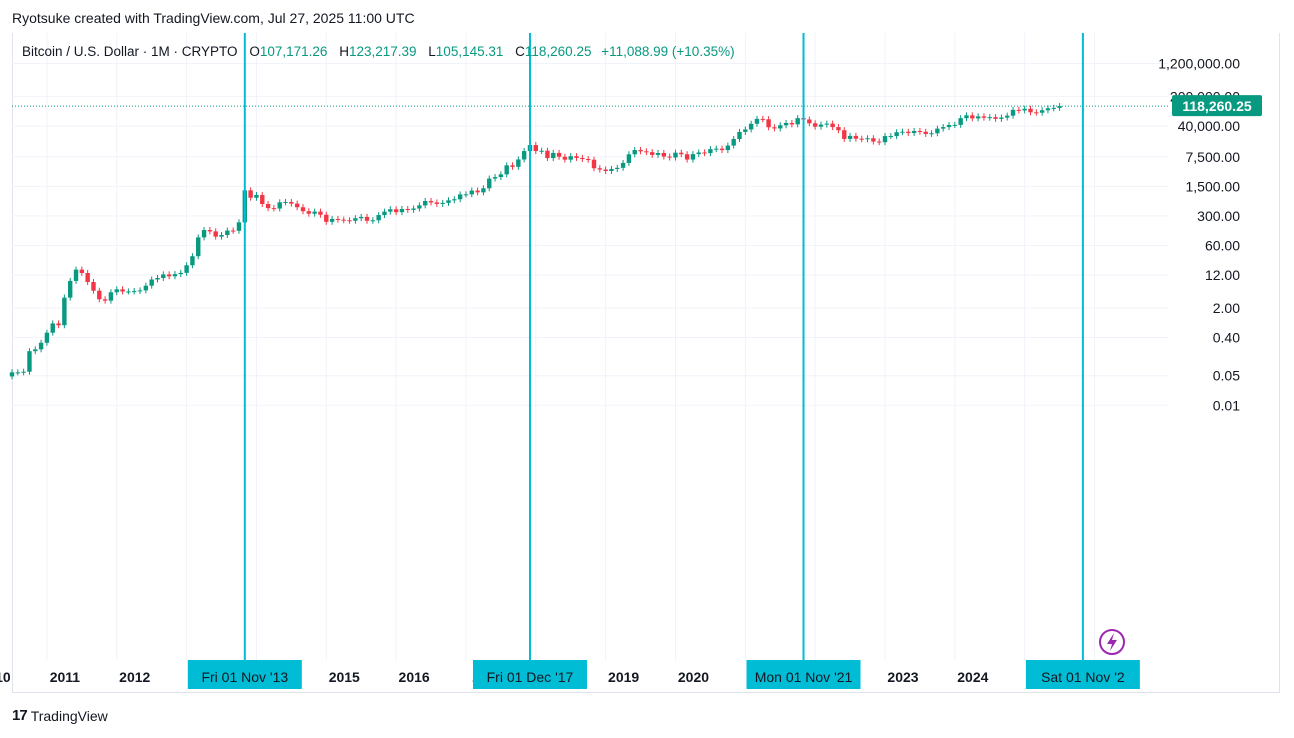 This screenshot has height=738, width=1294. What do you see at coordinates (520, 51) in the screenshot?
I see `legend-close-label: C` at bounding box center [520, 51].